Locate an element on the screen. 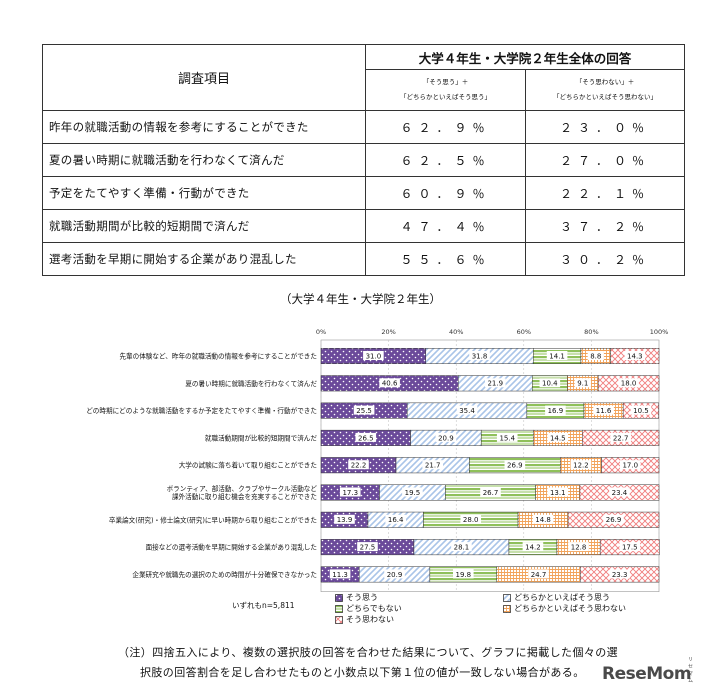  data-label: 16.4 is located at coordinates (396, 520).